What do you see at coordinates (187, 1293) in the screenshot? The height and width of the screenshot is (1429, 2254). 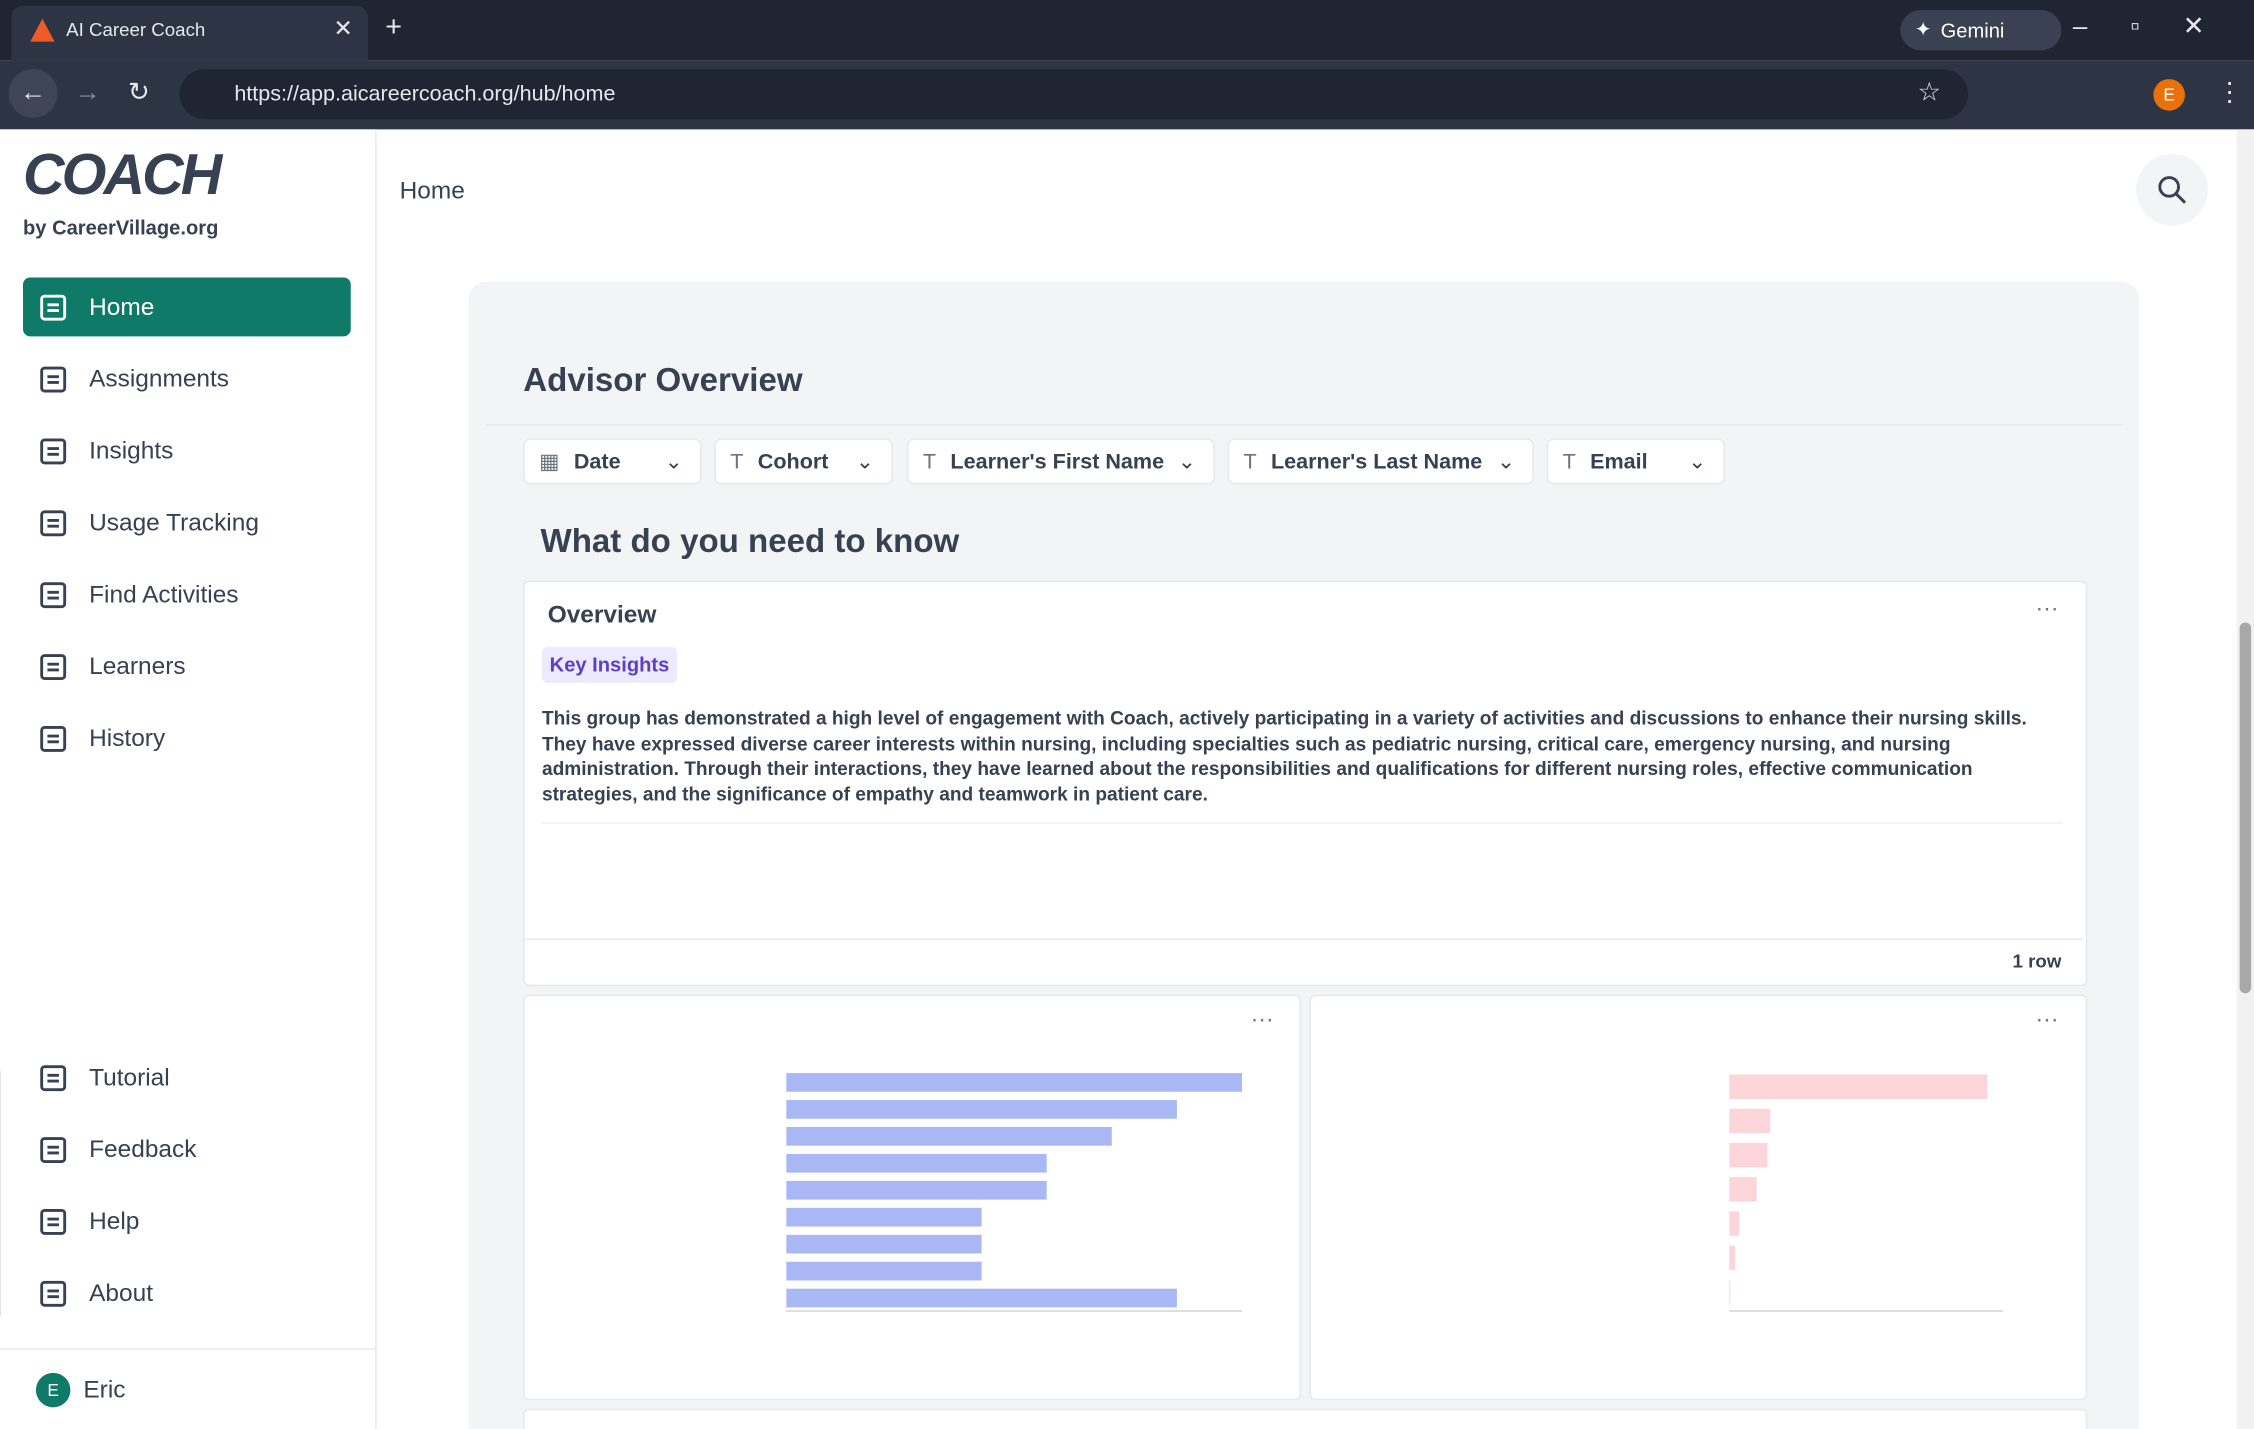 I see `nav-item: About` at bounding box center [187, 1293].